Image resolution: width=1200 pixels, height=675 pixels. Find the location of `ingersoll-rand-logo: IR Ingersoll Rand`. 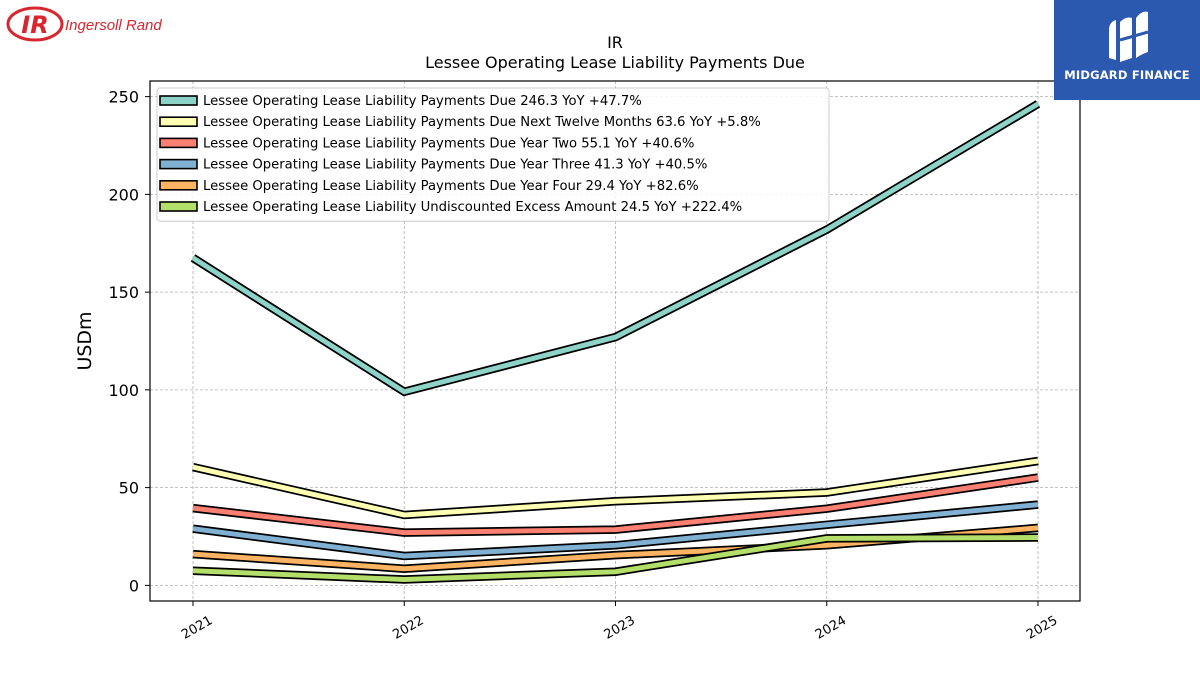

ingersoll-rand-logo: IR Ingersoll Rand is located at coordinates (91, 24).